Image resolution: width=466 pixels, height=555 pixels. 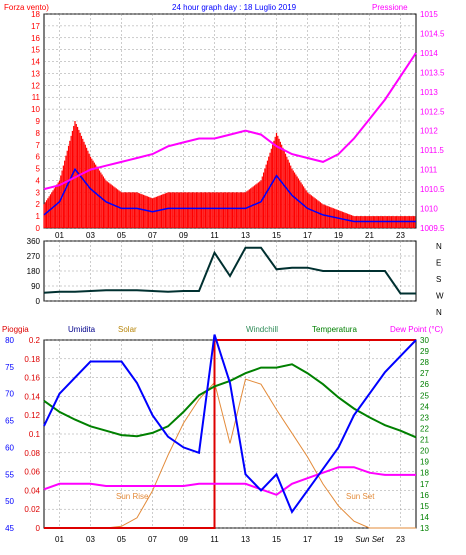 What do you see at coordinates (59, 235) in the screenshot?
I see `x-tick-top: 01` at bounding box center [59, 235].